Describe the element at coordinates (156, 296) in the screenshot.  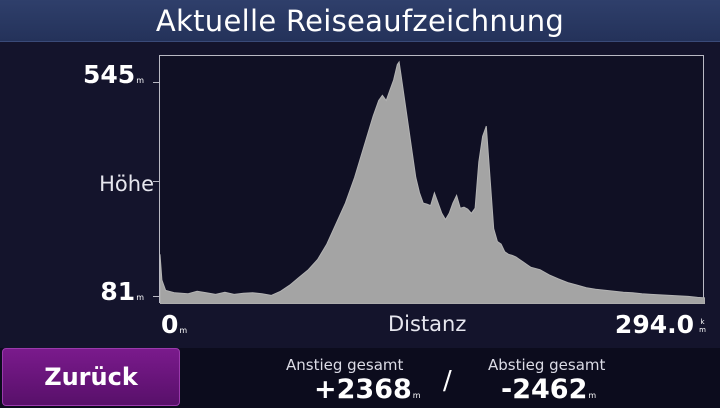
I see `y-axis-tick-min` at that location.